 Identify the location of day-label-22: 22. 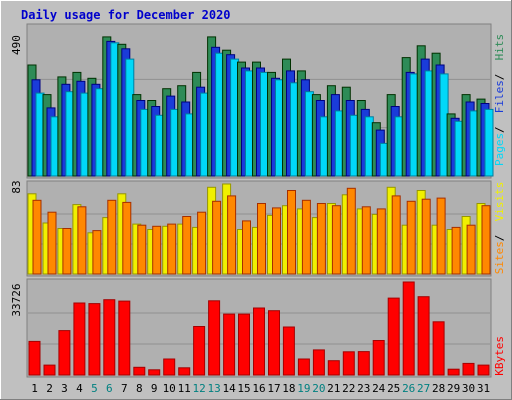
(348, 388).